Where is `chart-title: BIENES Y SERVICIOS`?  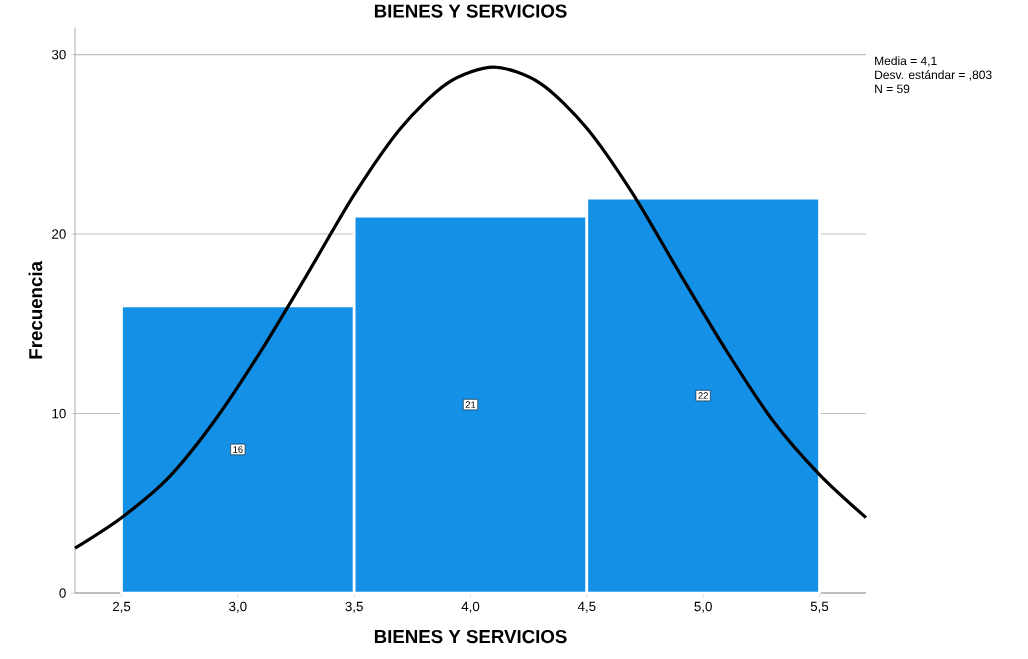
chart-title: BIENES Y SERVICIOS is located at coordinates (470, 11).